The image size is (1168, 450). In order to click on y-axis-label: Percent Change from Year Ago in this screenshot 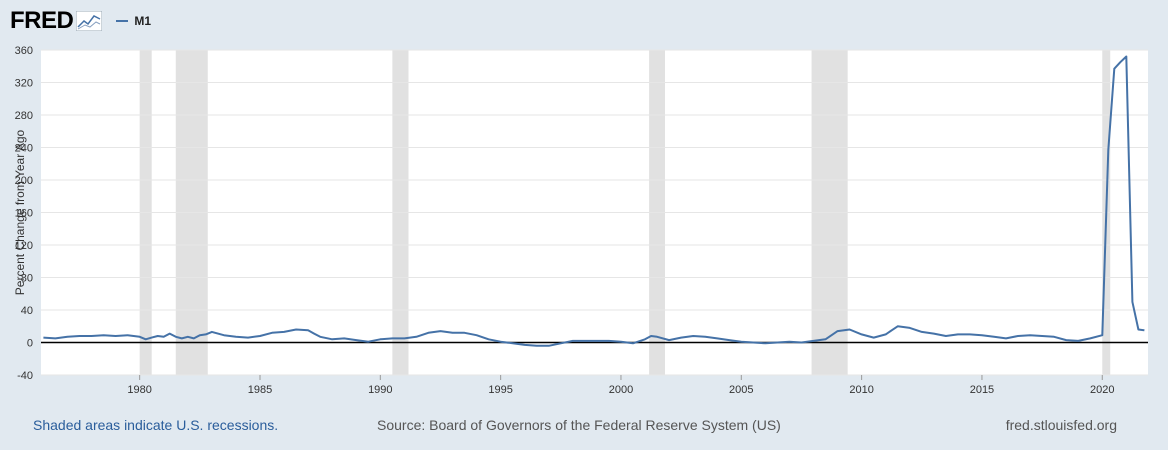, I will do `click(20, 212)`.